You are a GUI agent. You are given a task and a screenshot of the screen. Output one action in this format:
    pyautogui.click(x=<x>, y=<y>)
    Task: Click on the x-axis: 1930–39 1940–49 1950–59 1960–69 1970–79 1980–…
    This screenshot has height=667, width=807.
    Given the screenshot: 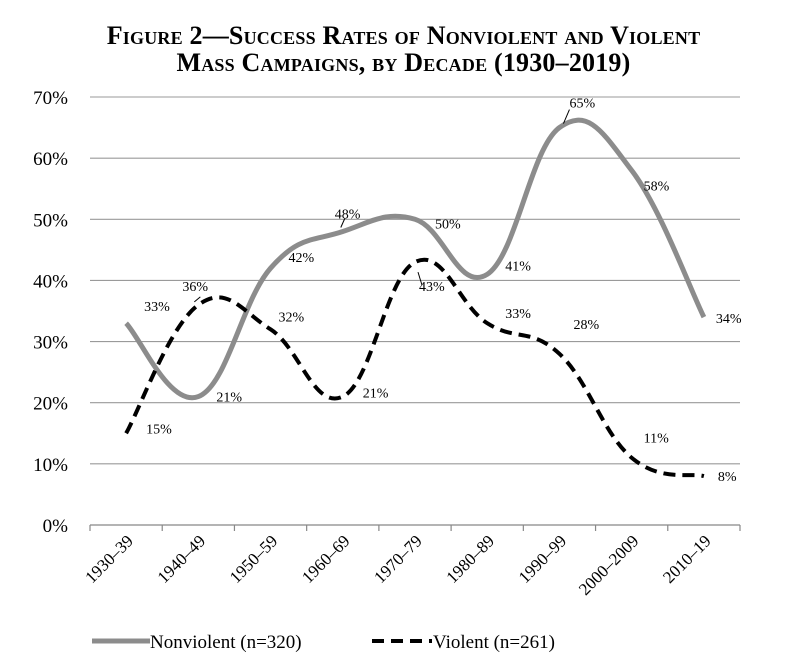 What is the action you would take?
    pyautogui.click(x=411, y=561)
    